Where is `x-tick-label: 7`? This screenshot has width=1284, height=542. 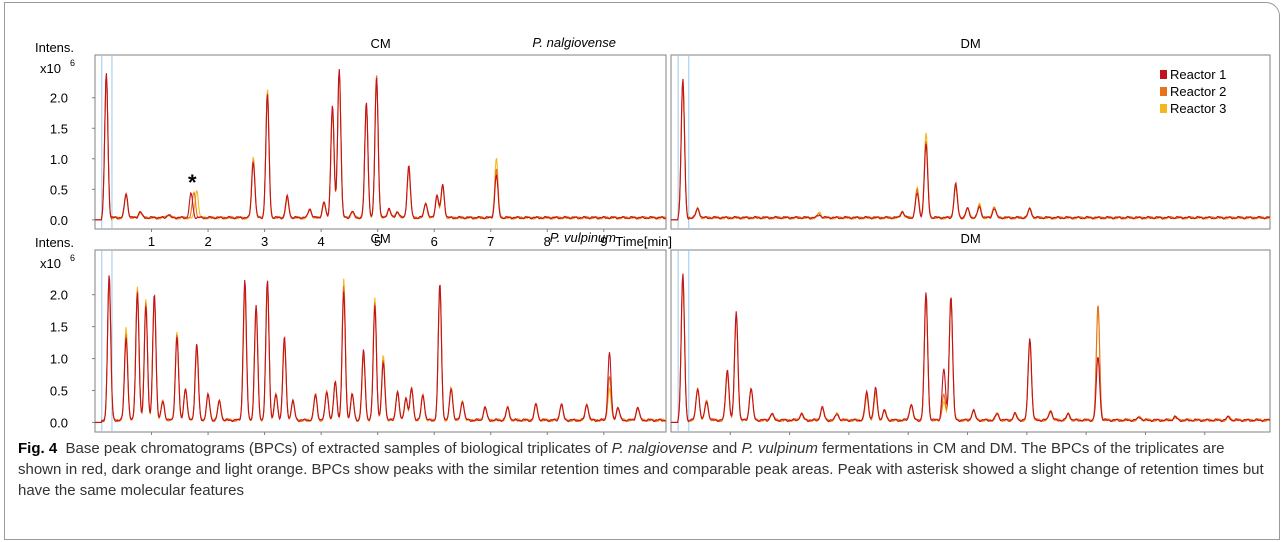 x-tick-label: 7 is located at coordinates (490, 241).